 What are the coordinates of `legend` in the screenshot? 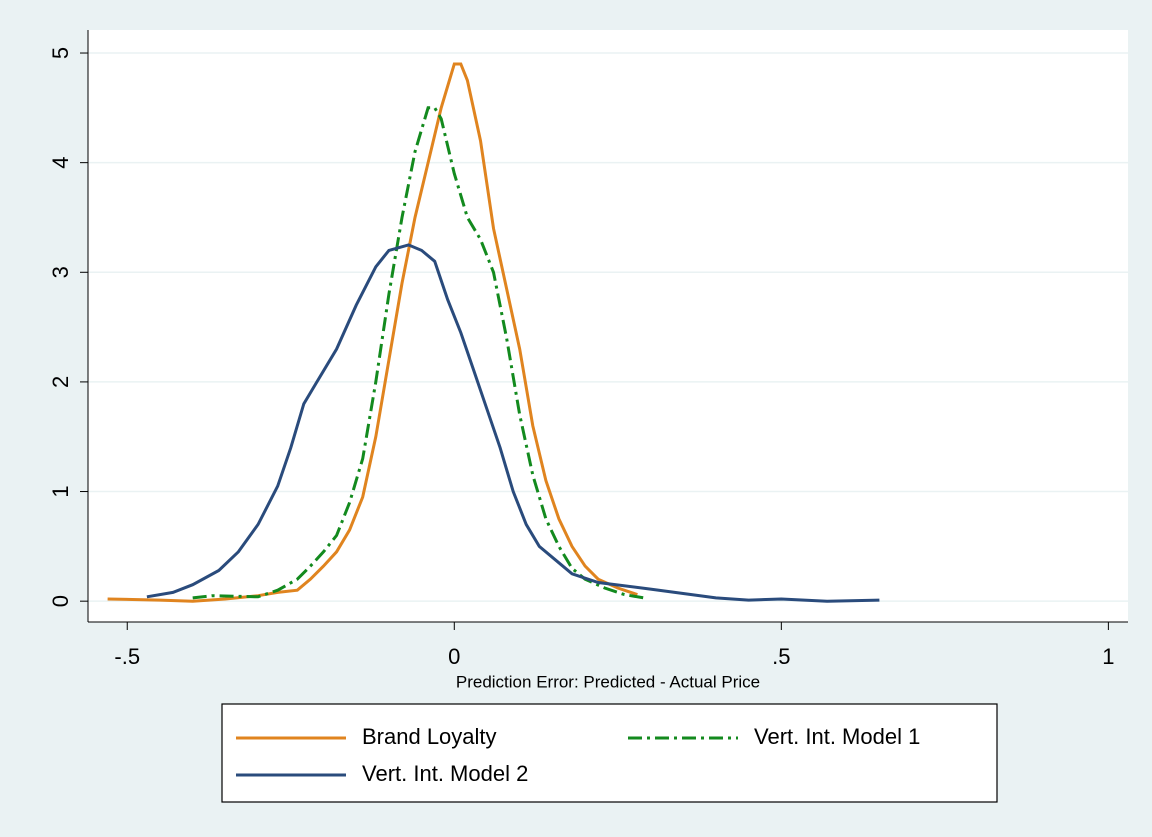 It's located at (609, 753).